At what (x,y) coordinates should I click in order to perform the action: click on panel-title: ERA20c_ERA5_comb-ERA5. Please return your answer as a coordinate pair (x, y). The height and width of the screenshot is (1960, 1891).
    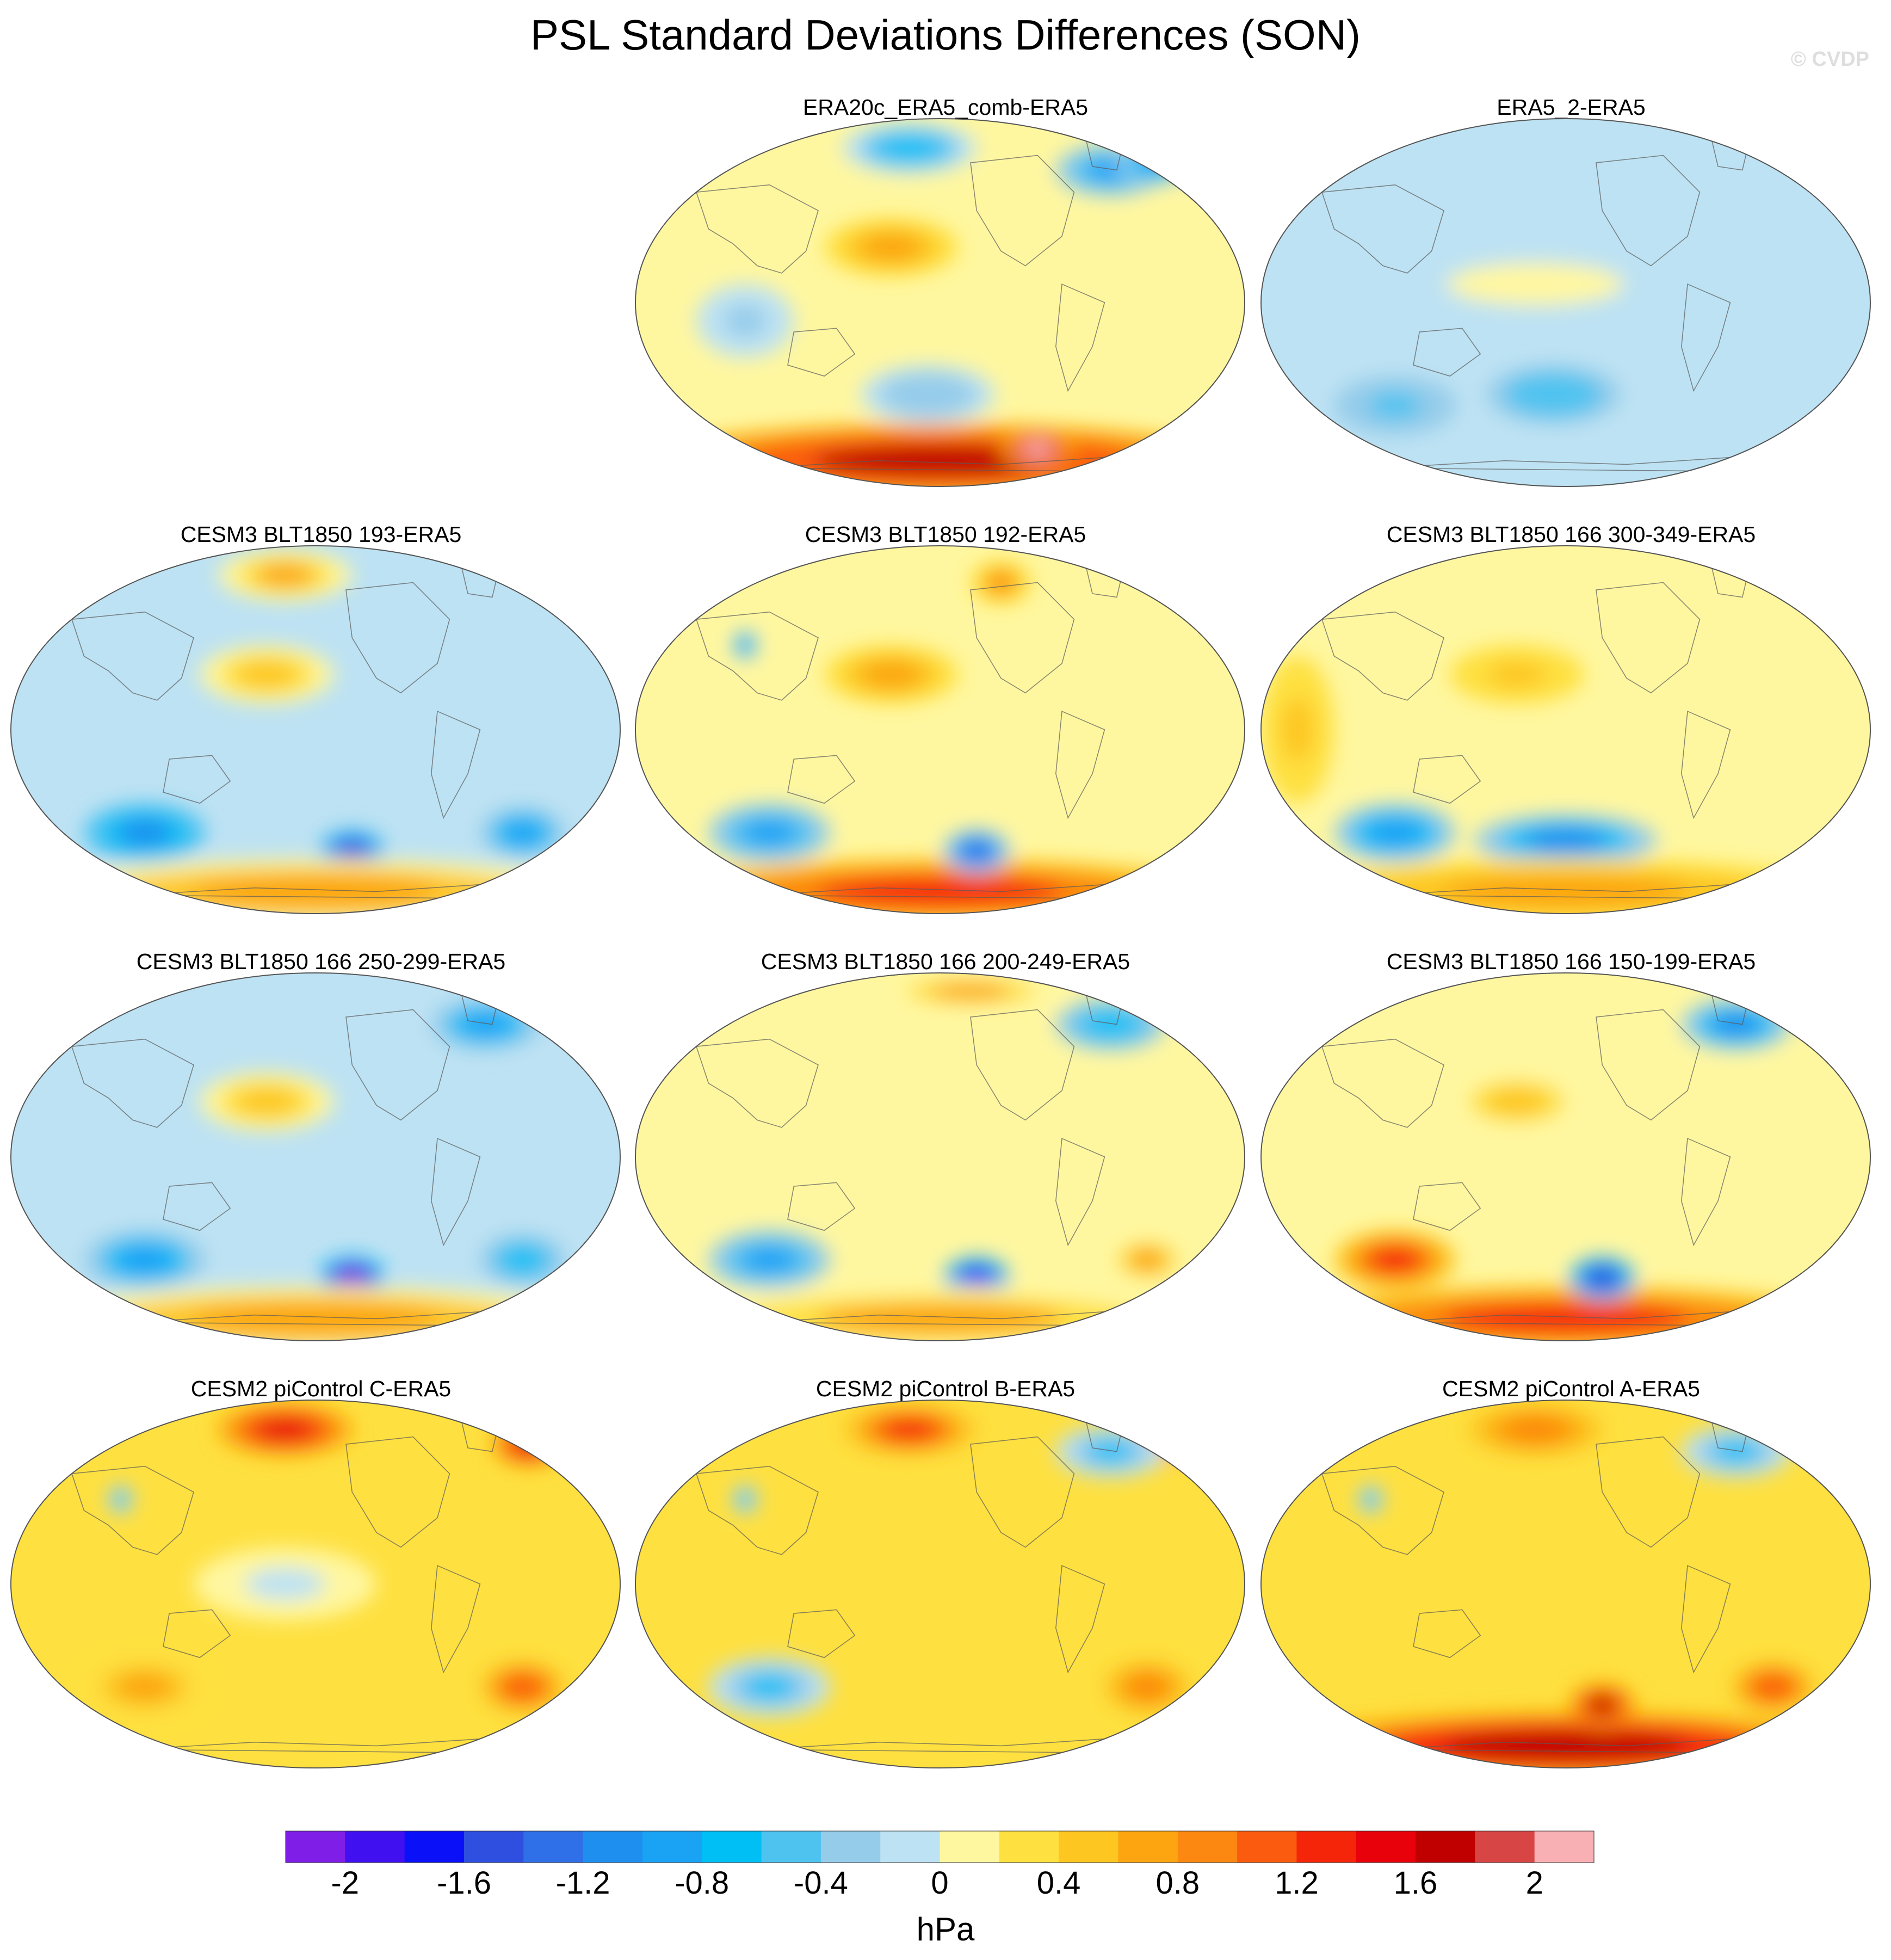
    Looking at the image, I should click on (945, 107).